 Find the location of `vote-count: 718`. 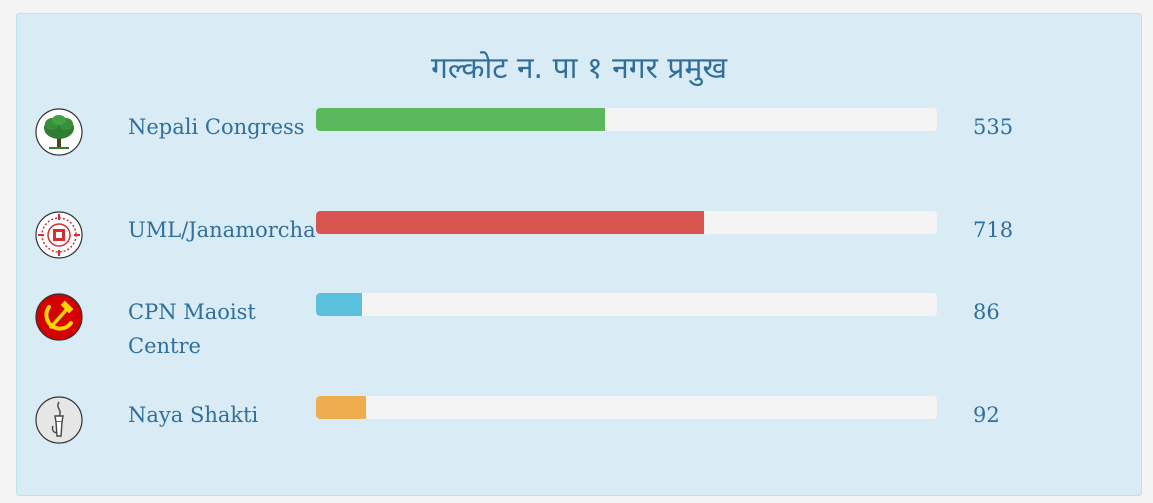

vote-count: 718 is located at coordinates (993, 230).